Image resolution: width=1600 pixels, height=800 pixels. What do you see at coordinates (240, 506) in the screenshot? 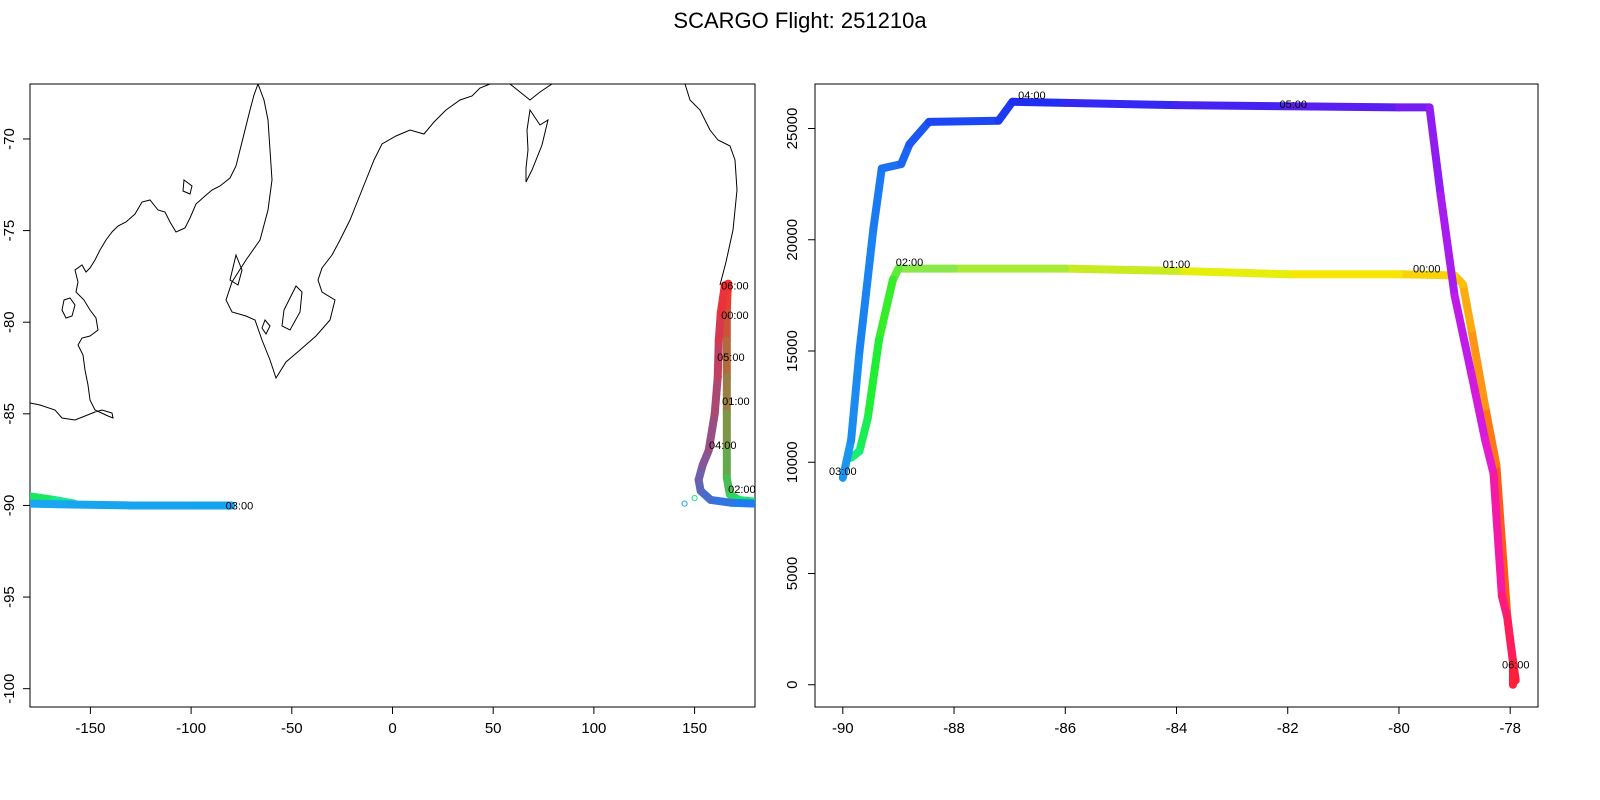
I see `map-time-label: 03:00` at bounding box center [240, 506].